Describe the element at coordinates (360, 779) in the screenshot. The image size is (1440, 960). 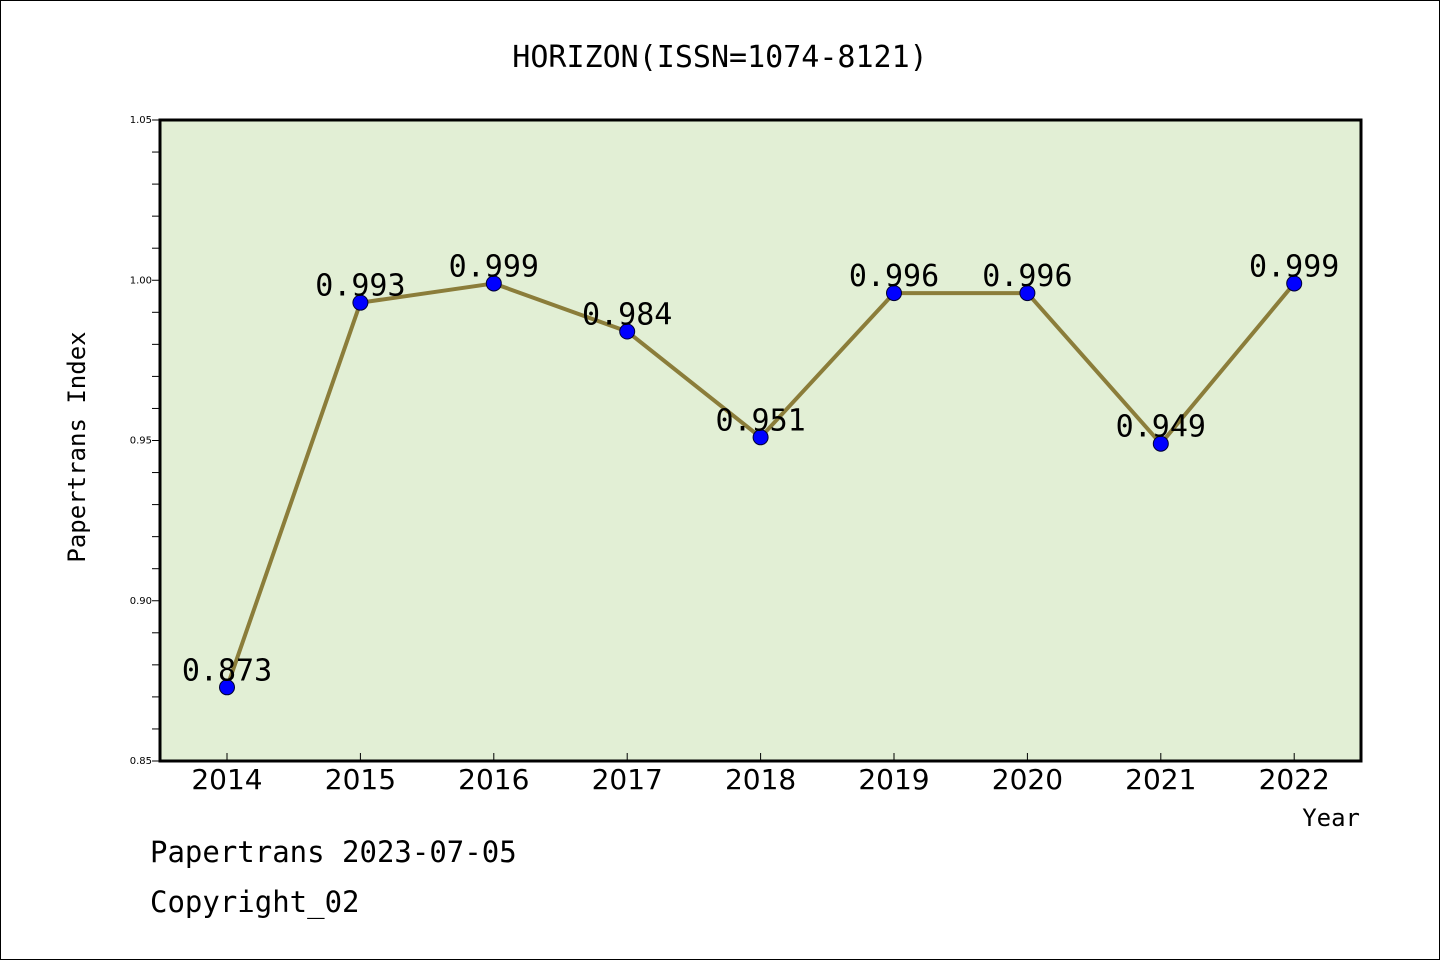
I see `x-tick-label: 2015` at that location.